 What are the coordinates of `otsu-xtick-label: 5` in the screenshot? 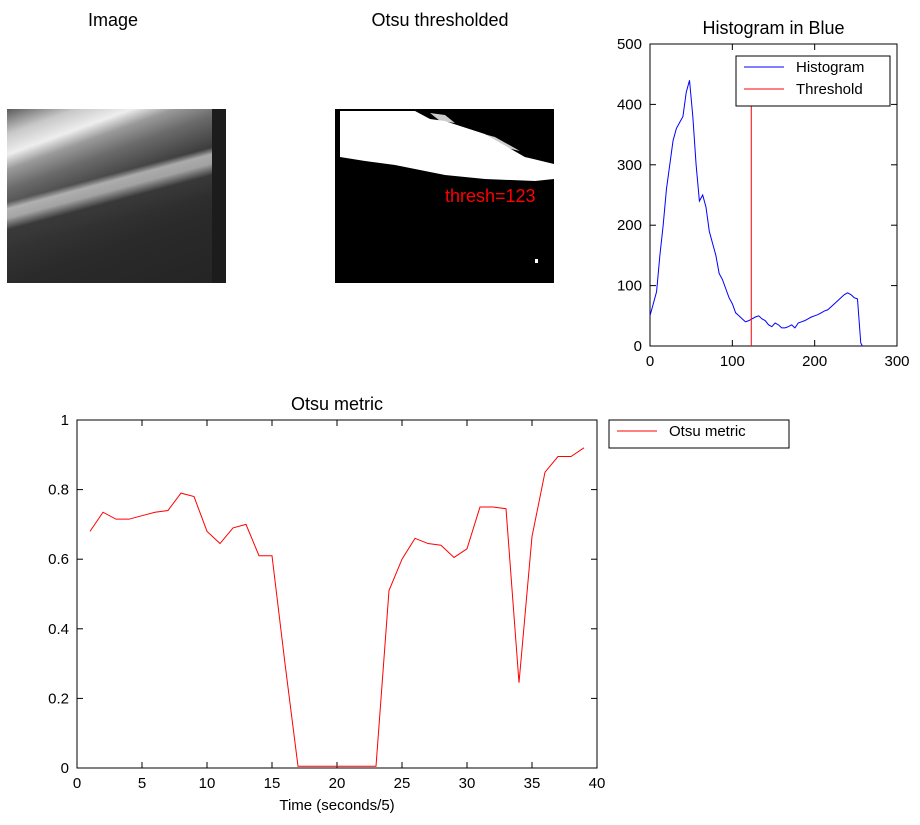 It's located at (142, 783).